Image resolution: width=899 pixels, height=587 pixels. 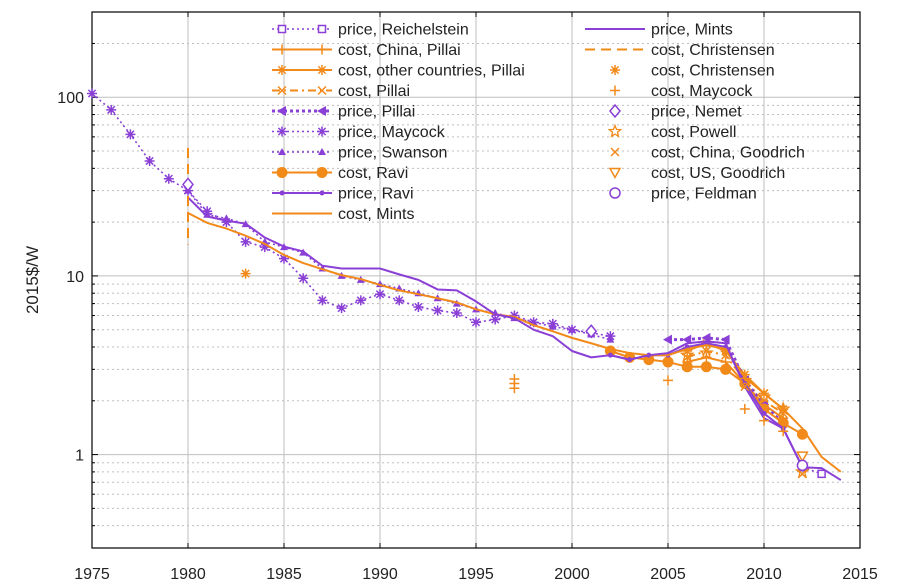 I want to click on legend-label: price, Swanson, so click(x=392, y=153).